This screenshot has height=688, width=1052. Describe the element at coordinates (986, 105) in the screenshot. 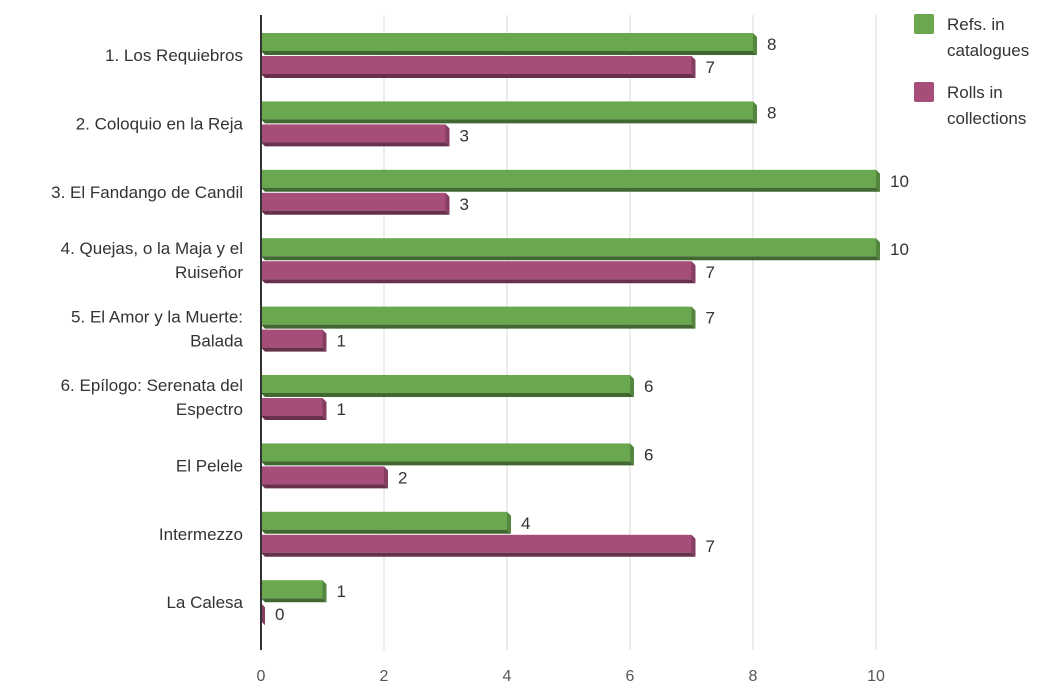

I see `legend-label: Rolls in collections` at that location.